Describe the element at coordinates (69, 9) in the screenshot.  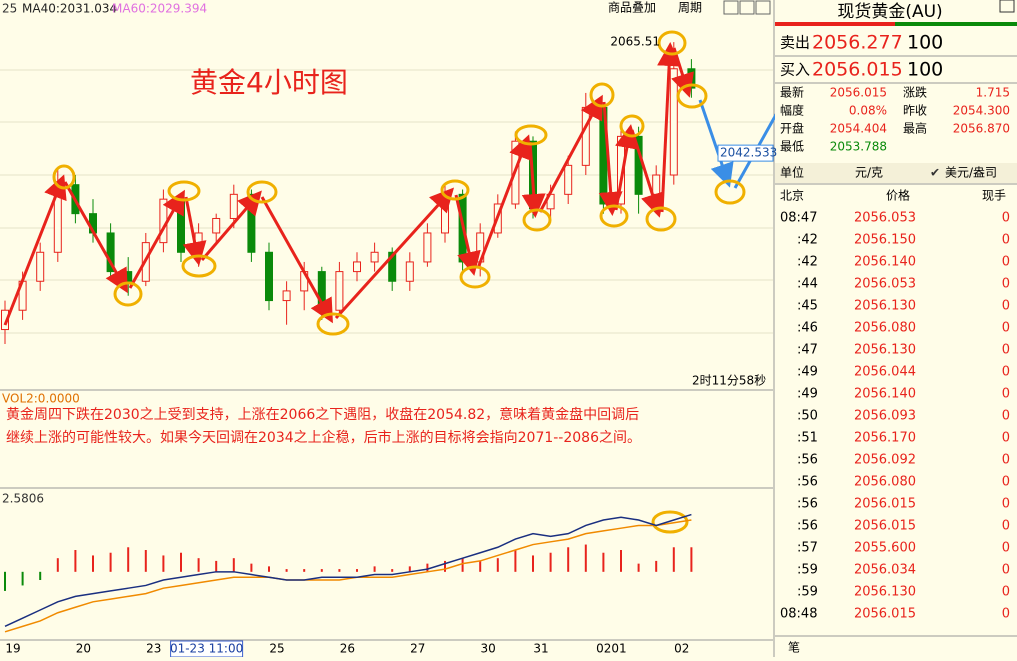
I see `ma40: MA40:2031.034` at that location.